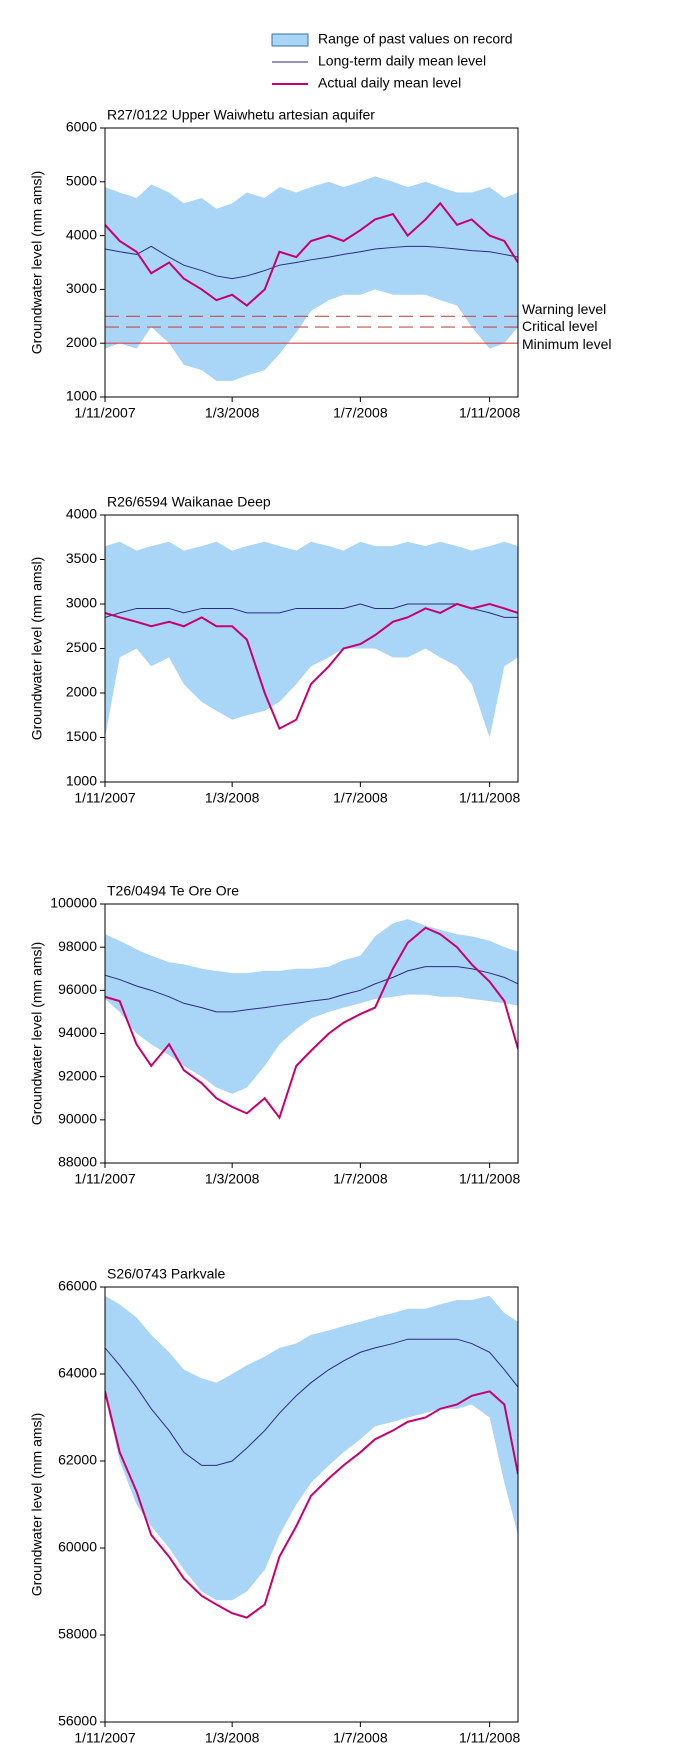 This screenshot has width=689, height=1744. I want to click on chart-title: S26/0743 Parkvale, so click(166, 1274).